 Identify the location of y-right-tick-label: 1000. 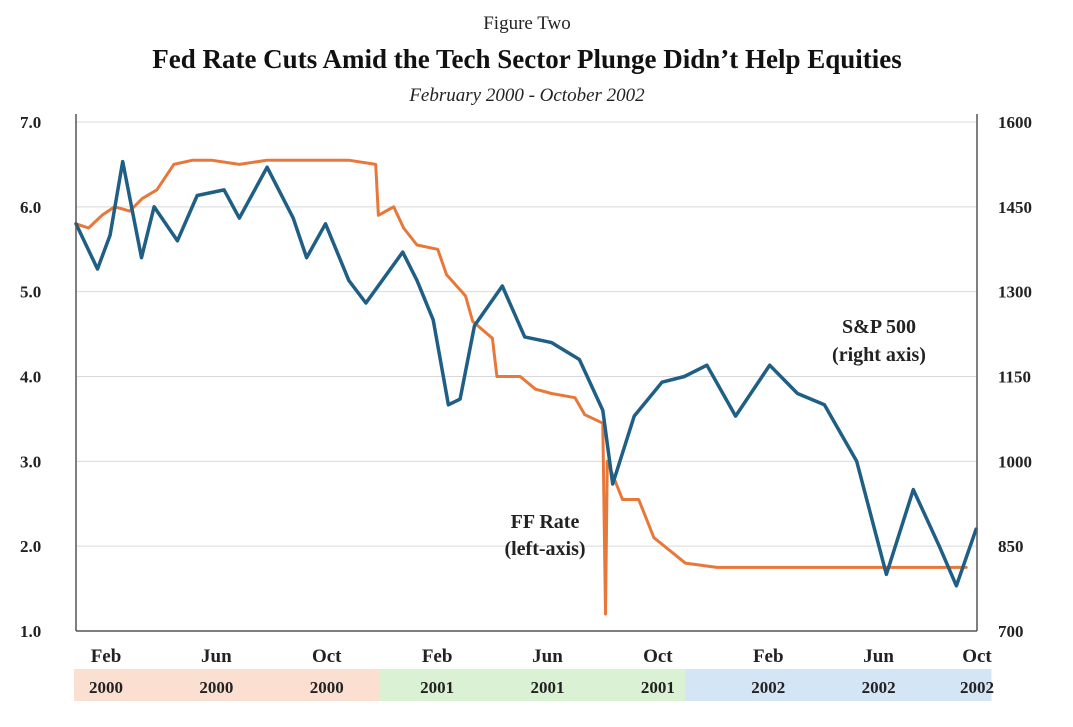
(1015, 461).